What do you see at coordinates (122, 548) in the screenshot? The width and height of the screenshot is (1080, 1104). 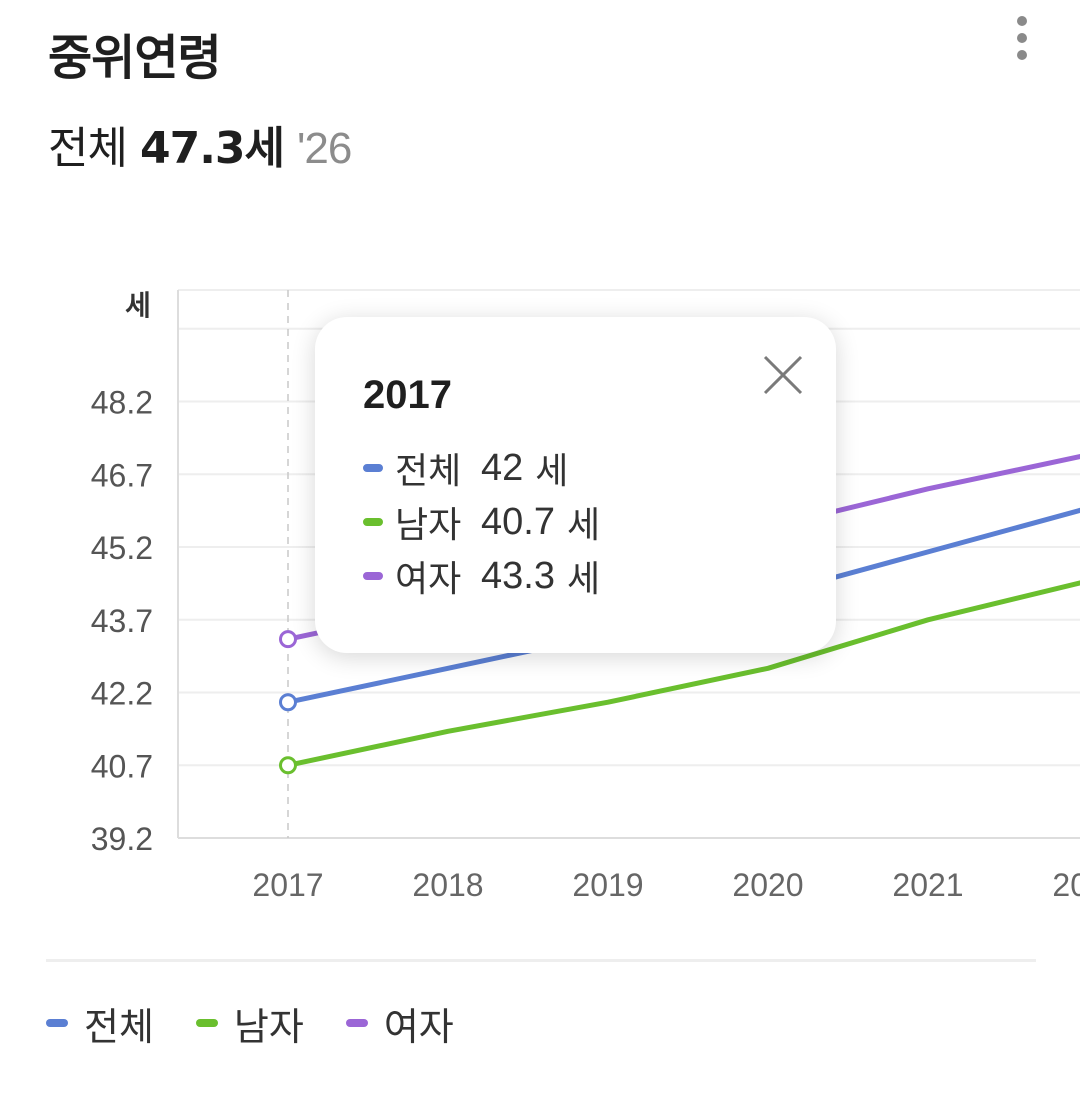 I see `y-tick-label: 45.2` at bounding box center [122, 548].